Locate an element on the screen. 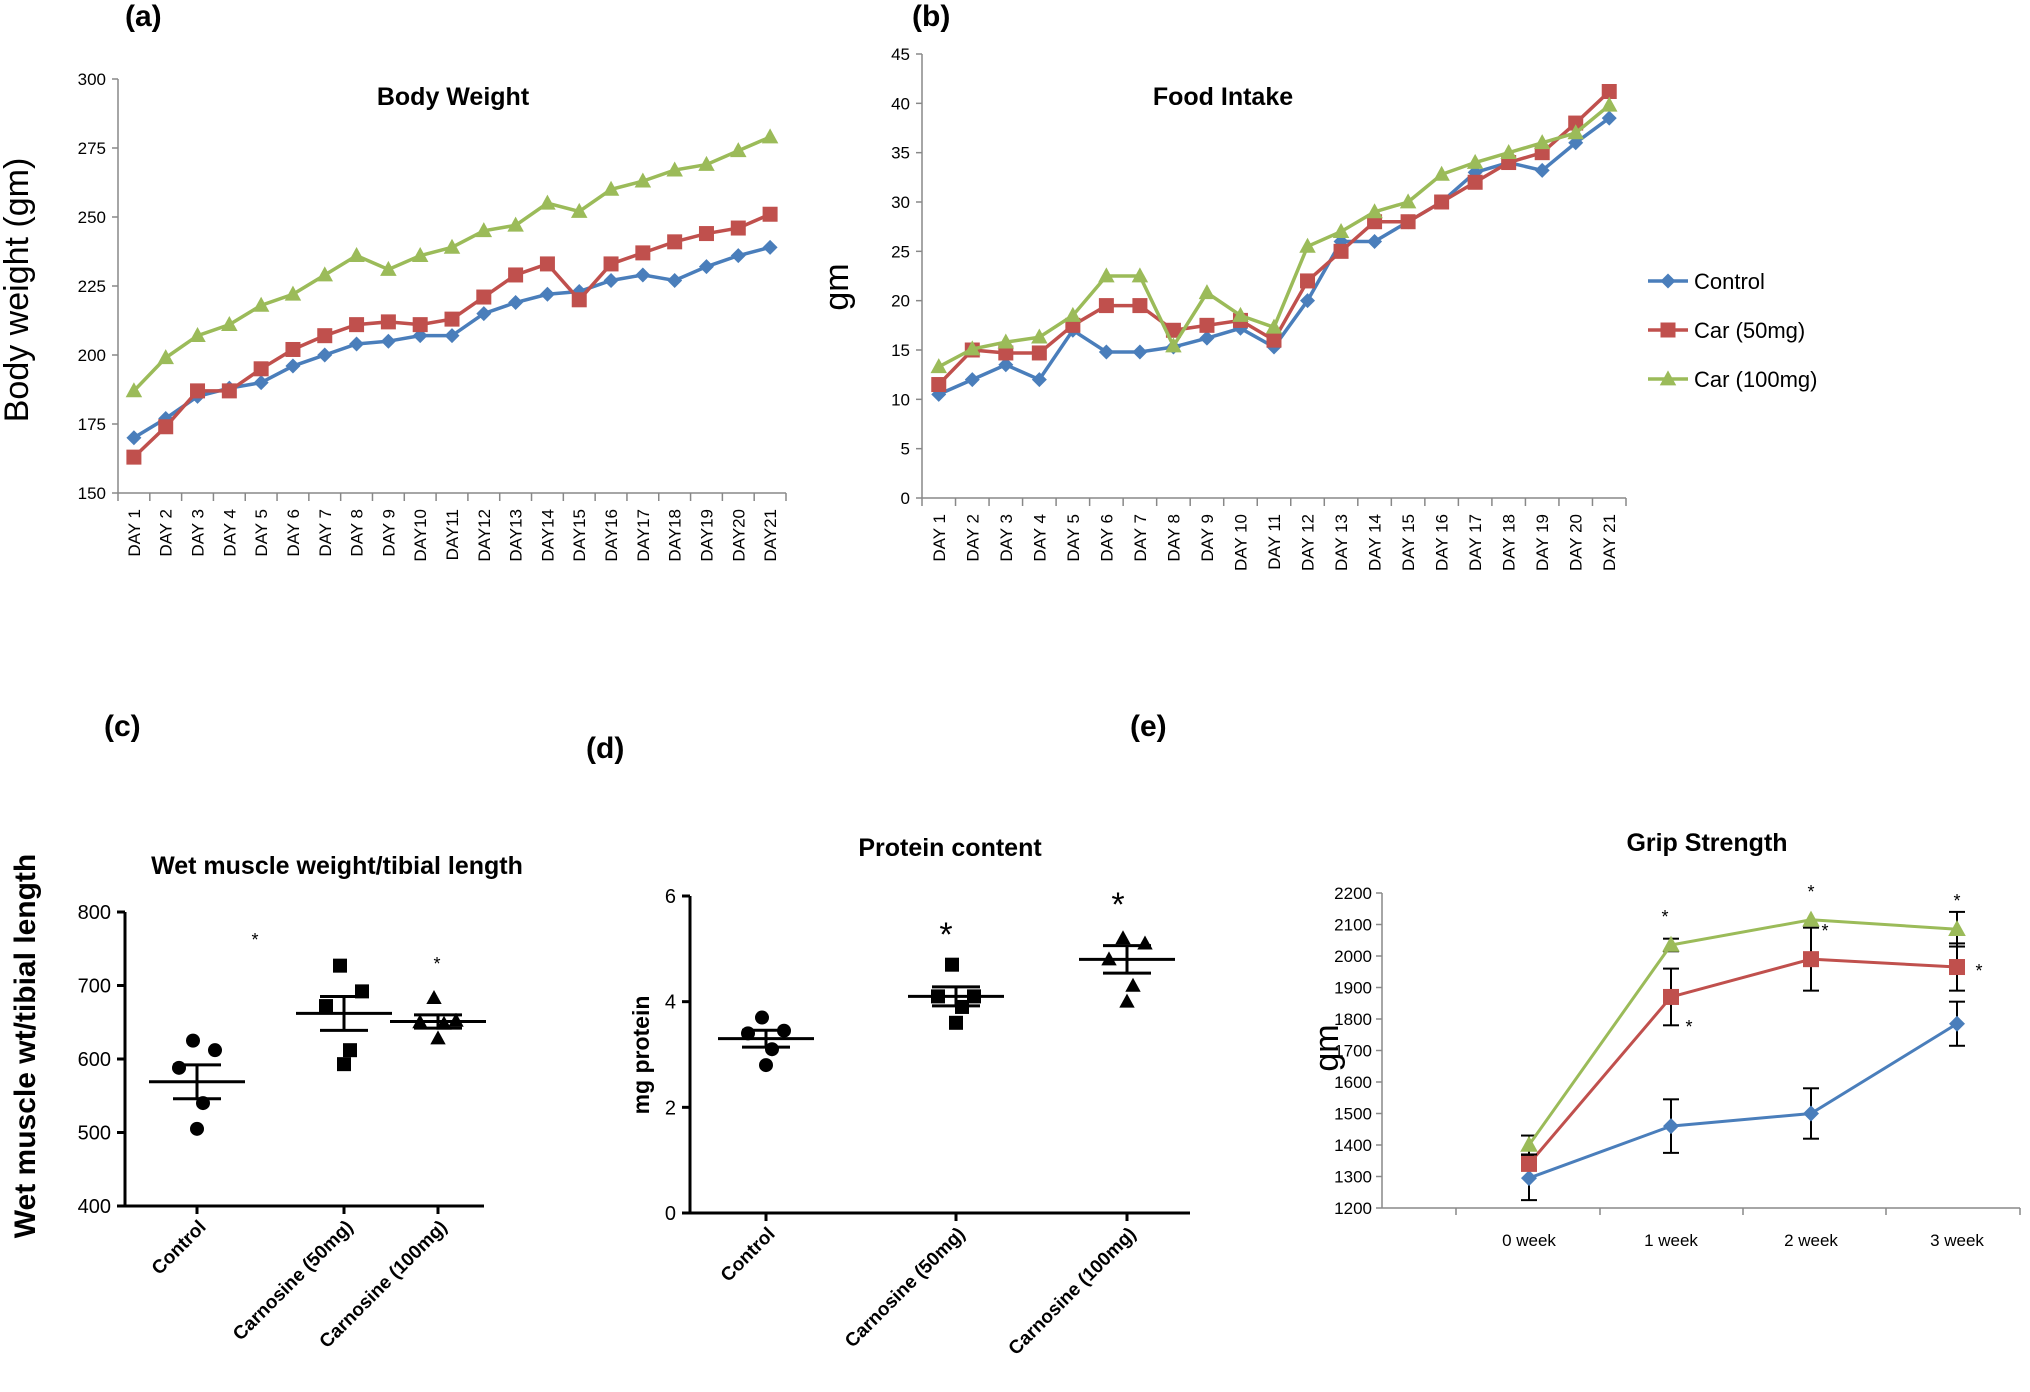  y-tick-label: 2 is located at coordinates (670, 1108).